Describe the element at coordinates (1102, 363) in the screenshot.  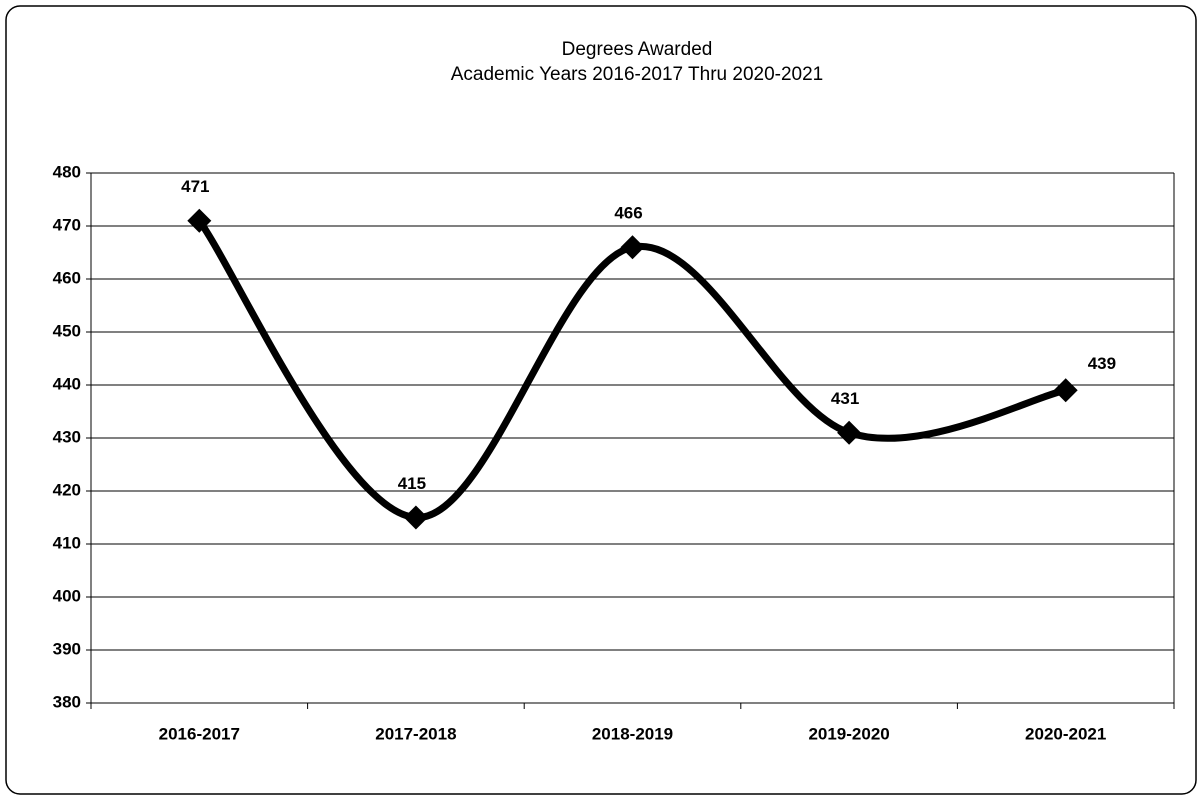
I see `data-label: 439` at that location.